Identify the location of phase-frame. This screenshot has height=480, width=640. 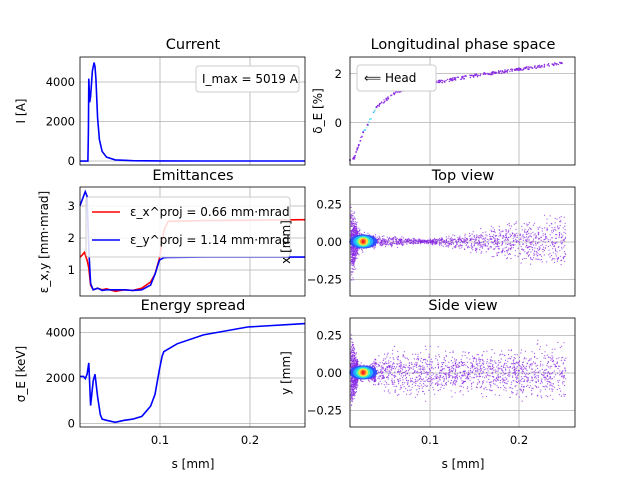
(462, 111).